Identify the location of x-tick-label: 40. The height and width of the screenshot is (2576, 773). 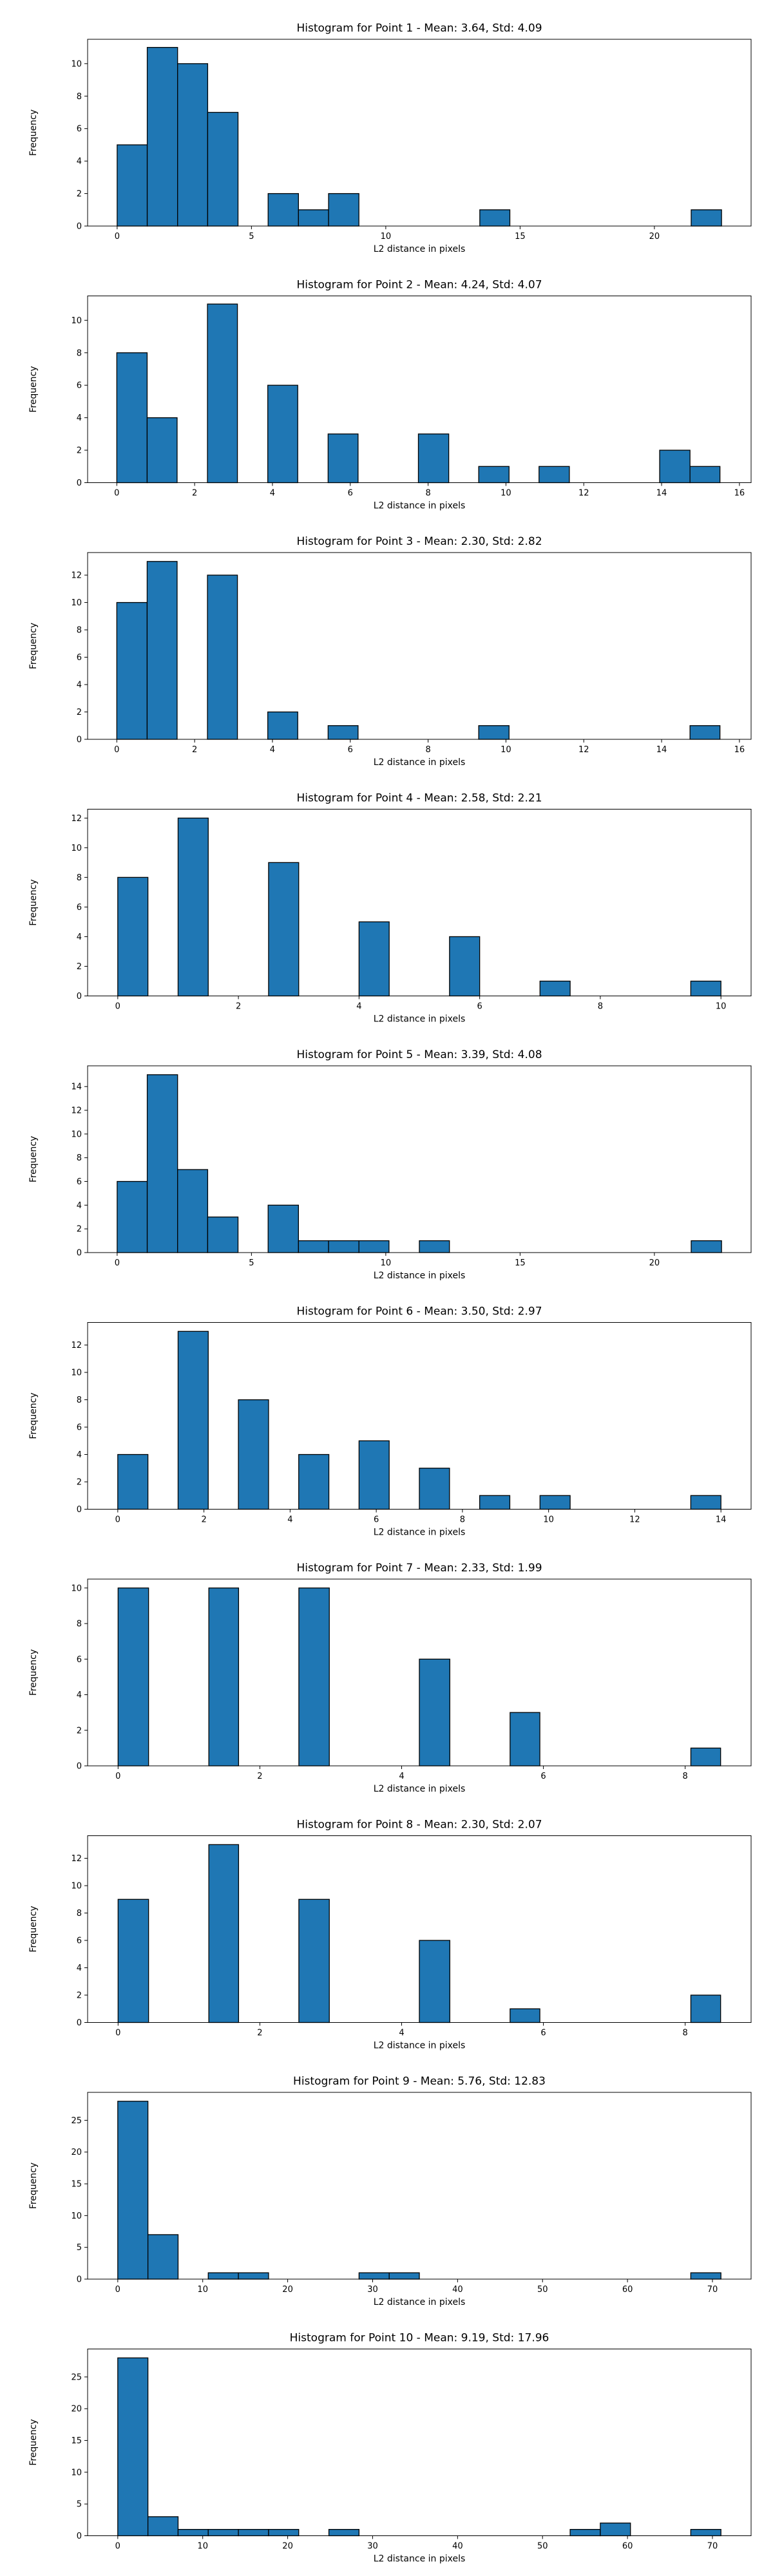
(457, 2290).